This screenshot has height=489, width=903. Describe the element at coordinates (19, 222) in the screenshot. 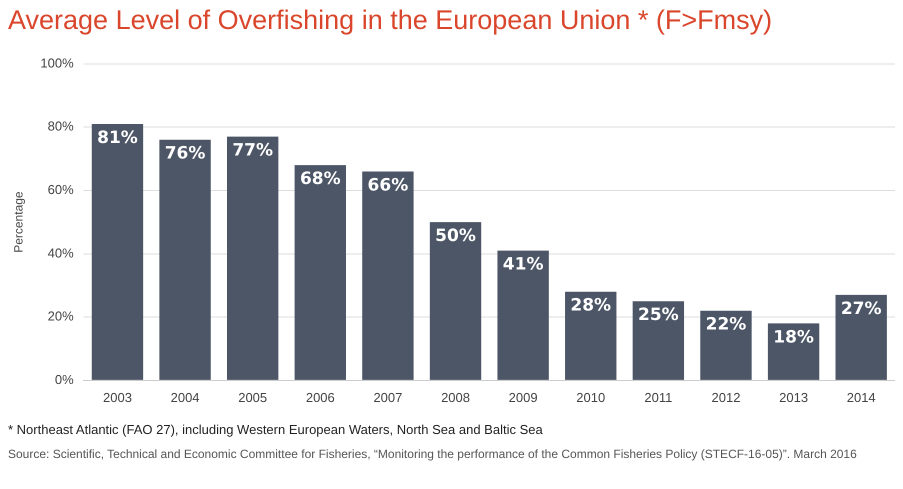

I see `y-axis-title: Percentage` at that location.